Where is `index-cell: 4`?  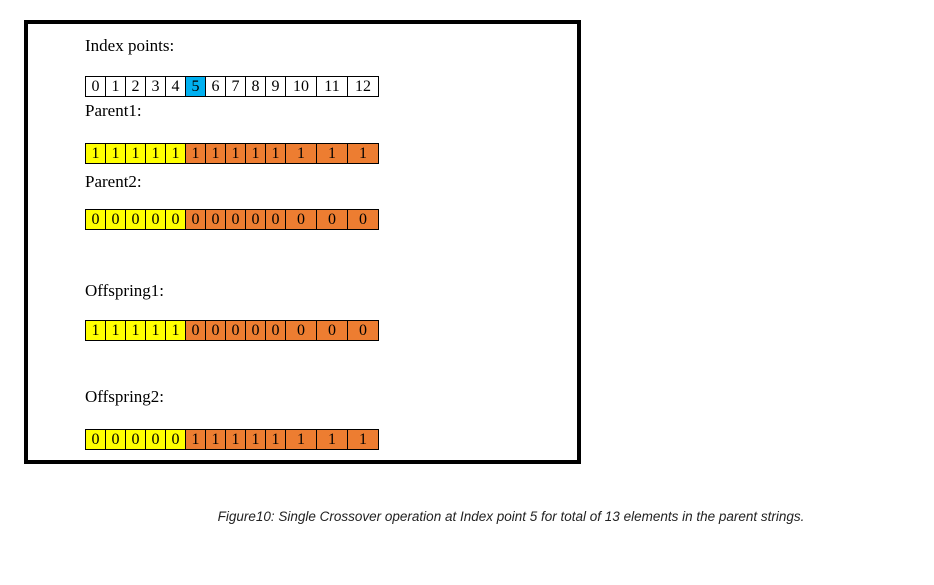
index-cell: 4 is located at coordinates (175, 86).